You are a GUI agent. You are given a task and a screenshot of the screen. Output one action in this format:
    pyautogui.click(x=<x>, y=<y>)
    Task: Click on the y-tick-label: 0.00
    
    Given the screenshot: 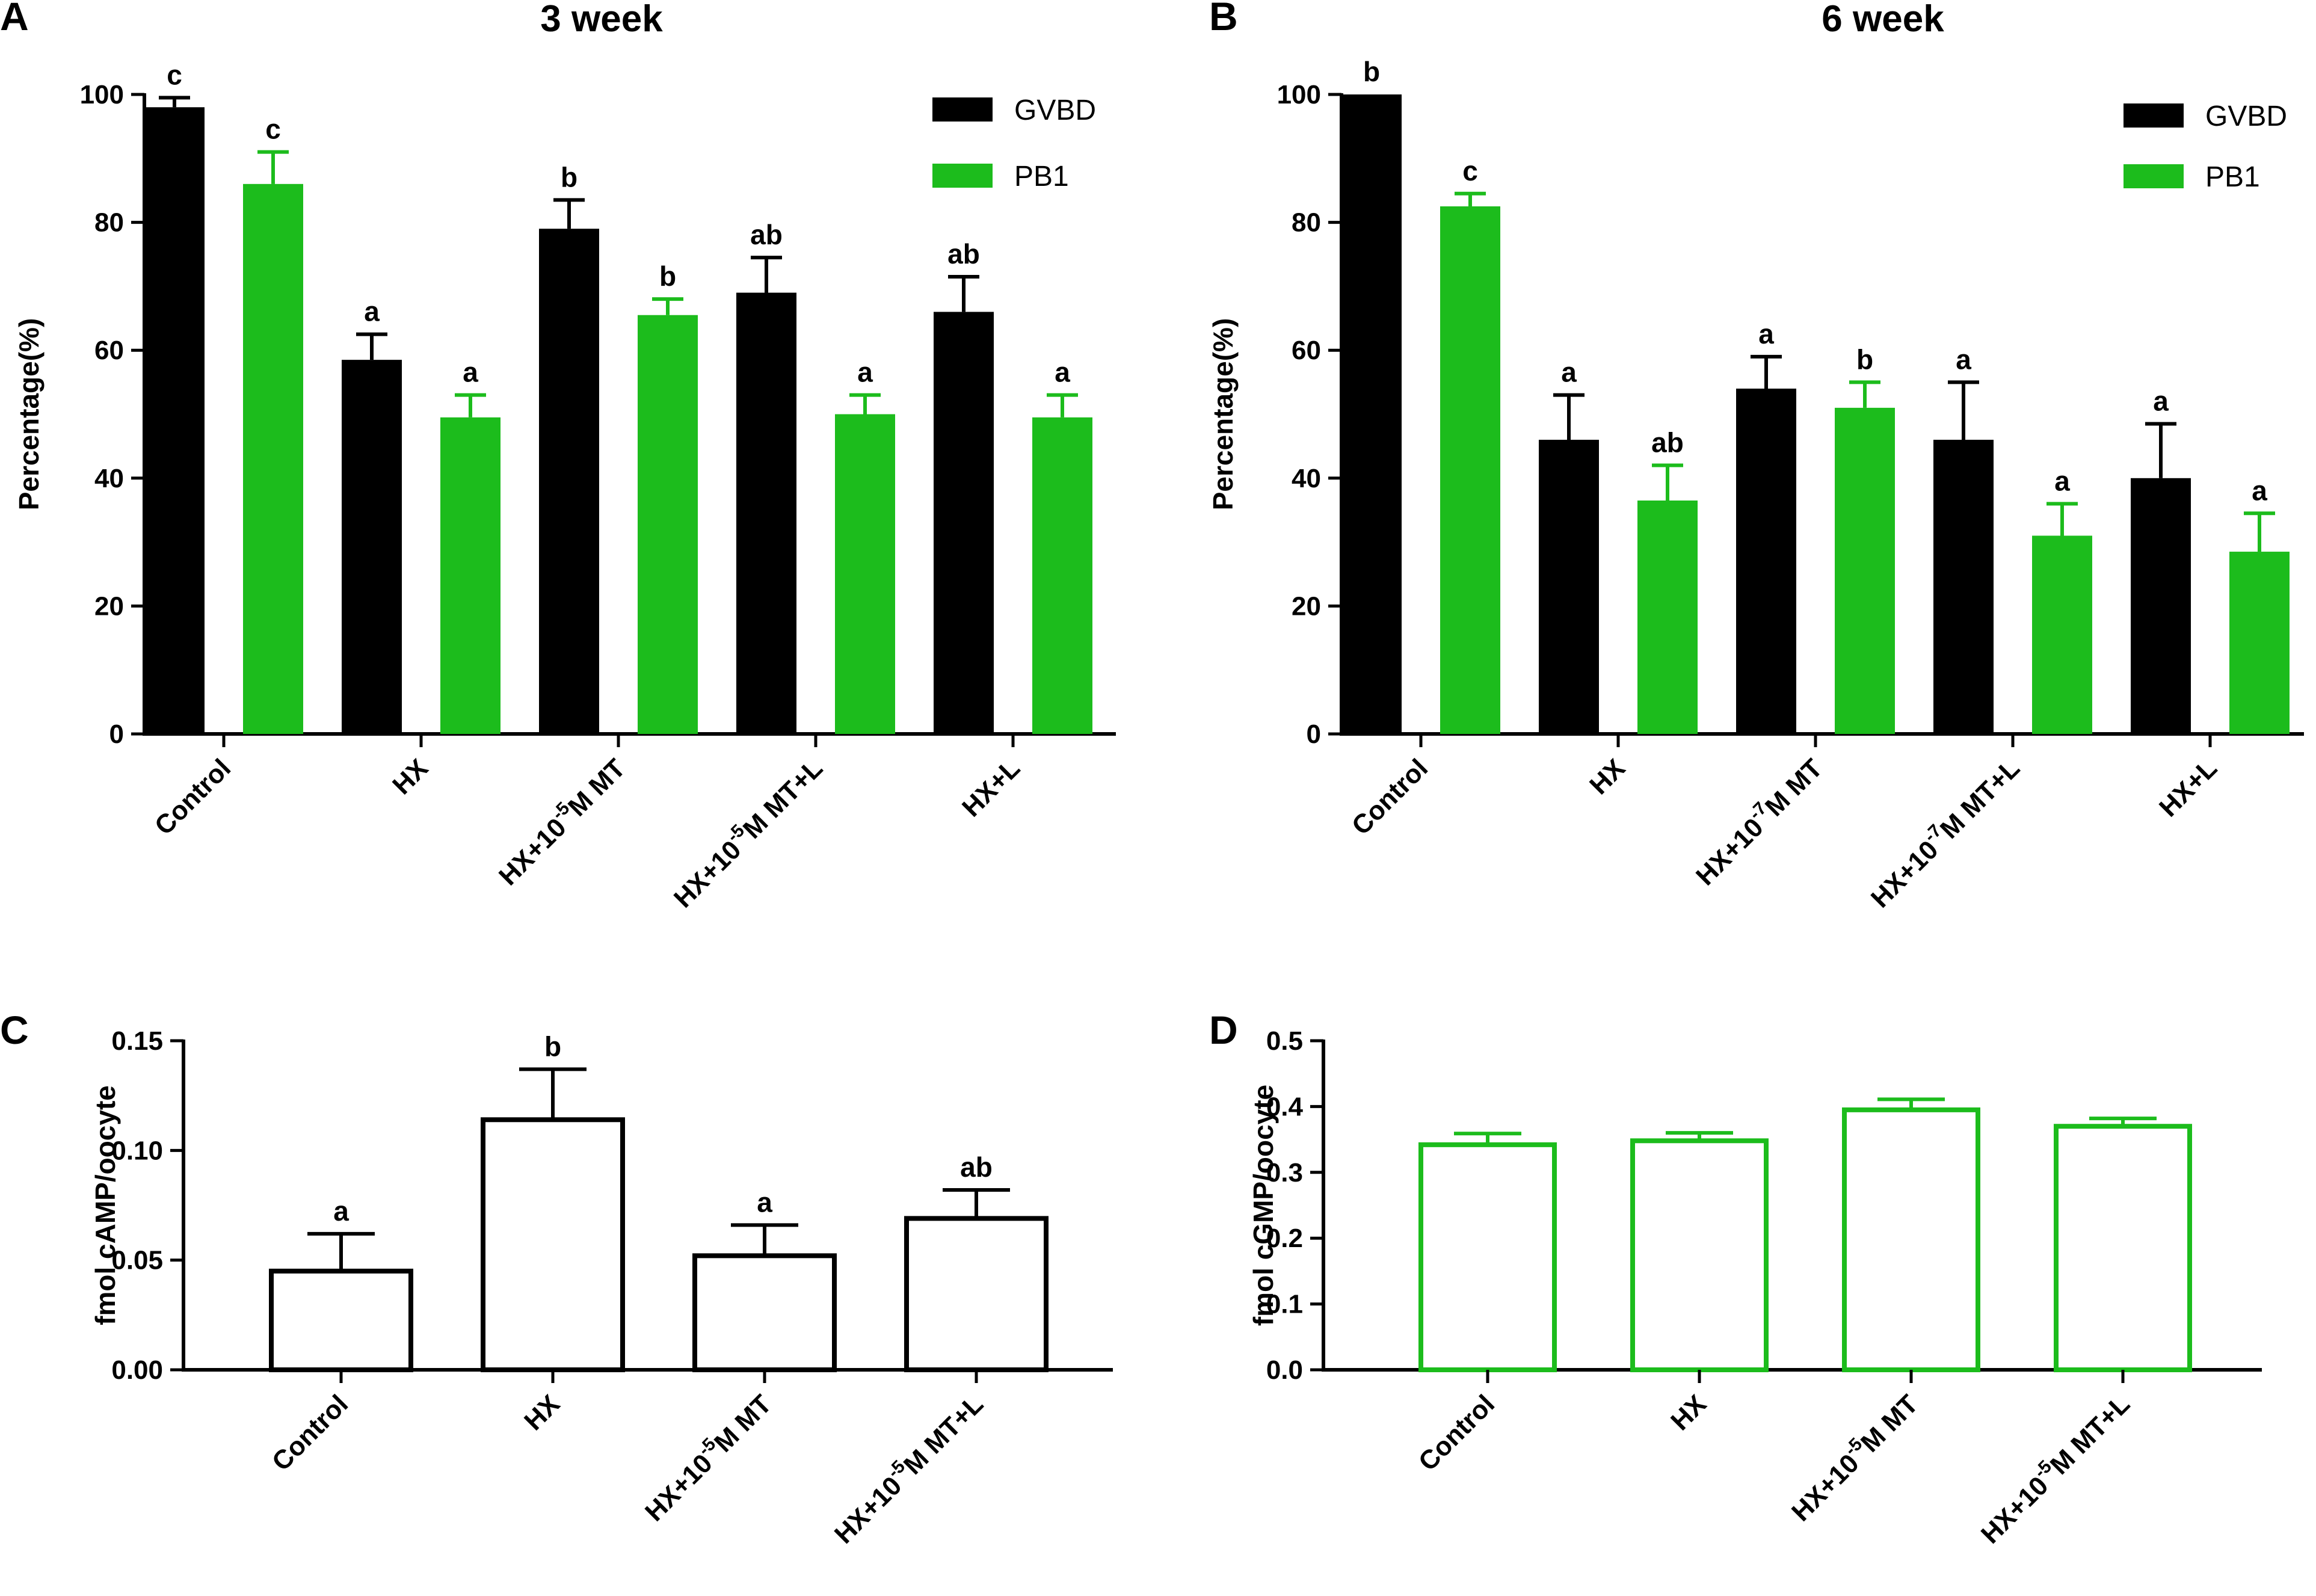 What is the action you would take?
    pyautogui.click(x=137, y=1370)
    